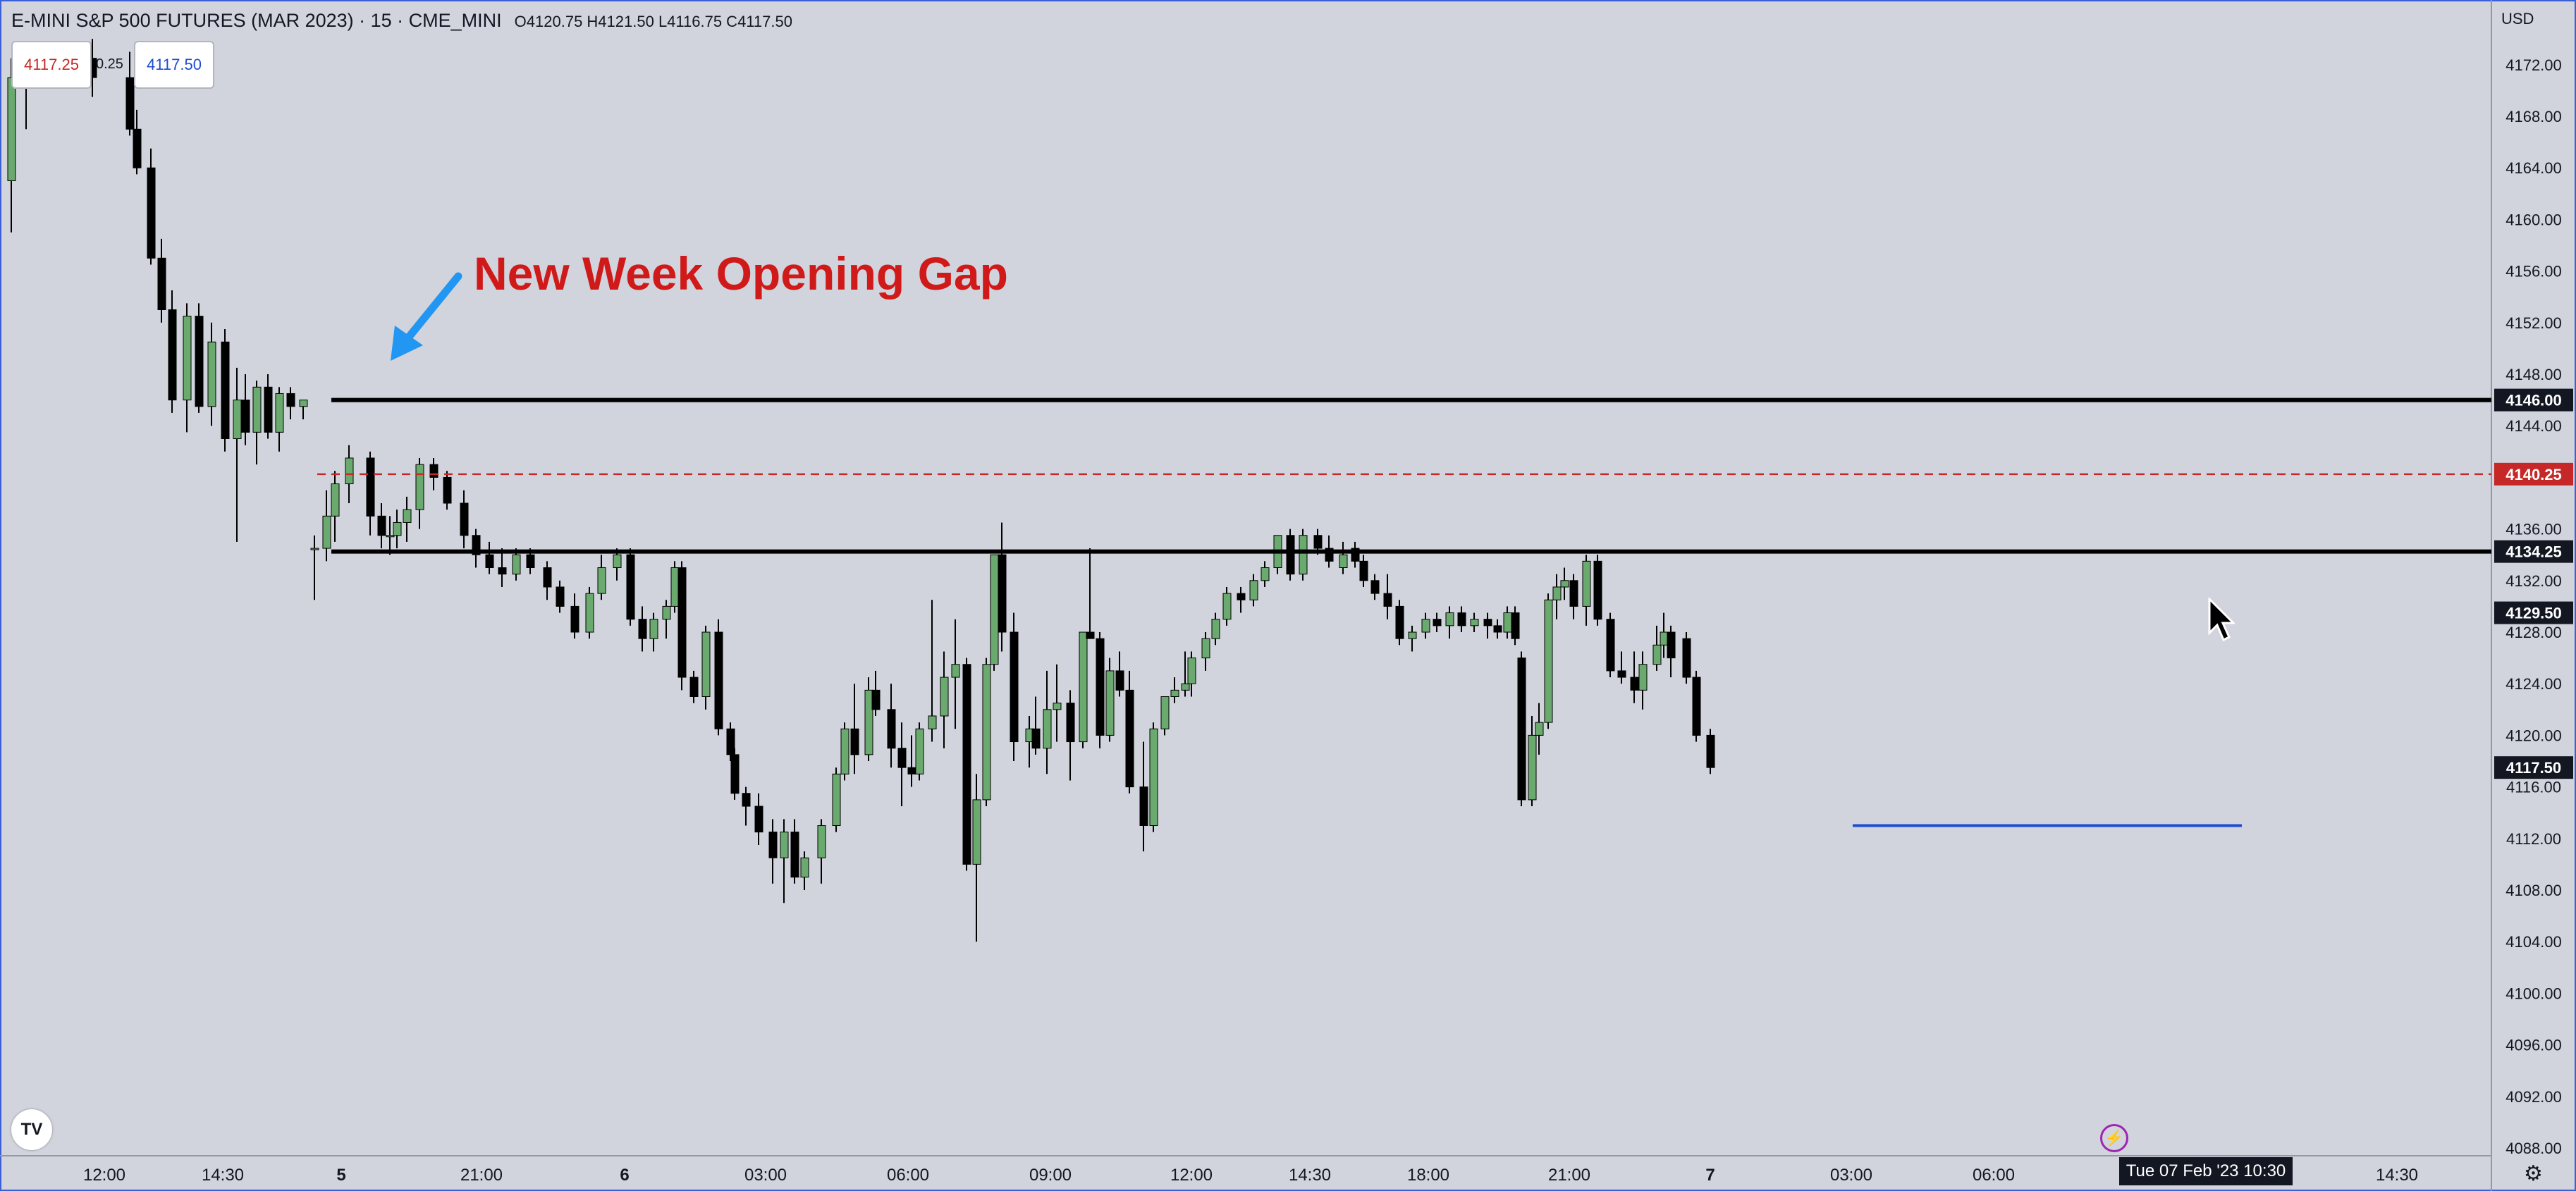  I want to click on price-tick-label: 4164.00, so click(2534, 168).